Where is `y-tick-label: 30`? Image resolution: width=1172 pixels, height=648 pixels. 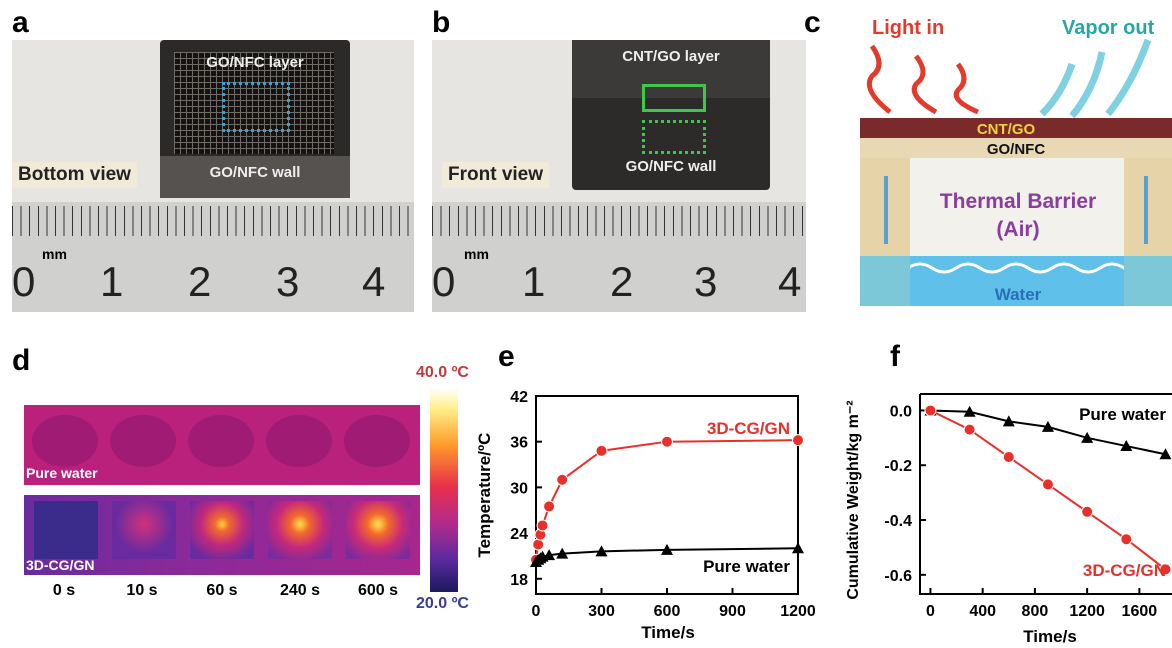 y-tick-label: 30 is located at coordinates (519, 488).